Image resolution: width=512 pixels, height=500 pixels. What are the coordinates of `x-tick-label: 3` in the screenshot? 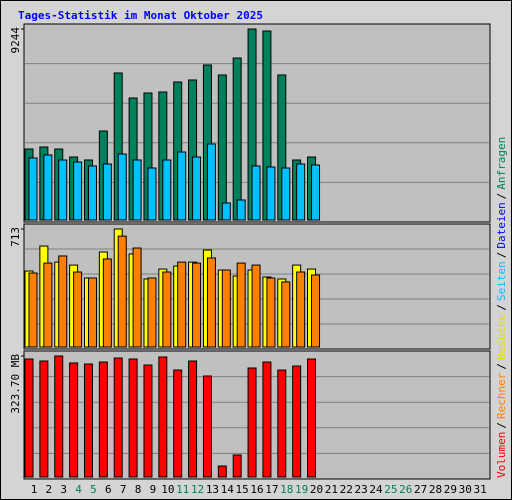 It's located at (63, 489).